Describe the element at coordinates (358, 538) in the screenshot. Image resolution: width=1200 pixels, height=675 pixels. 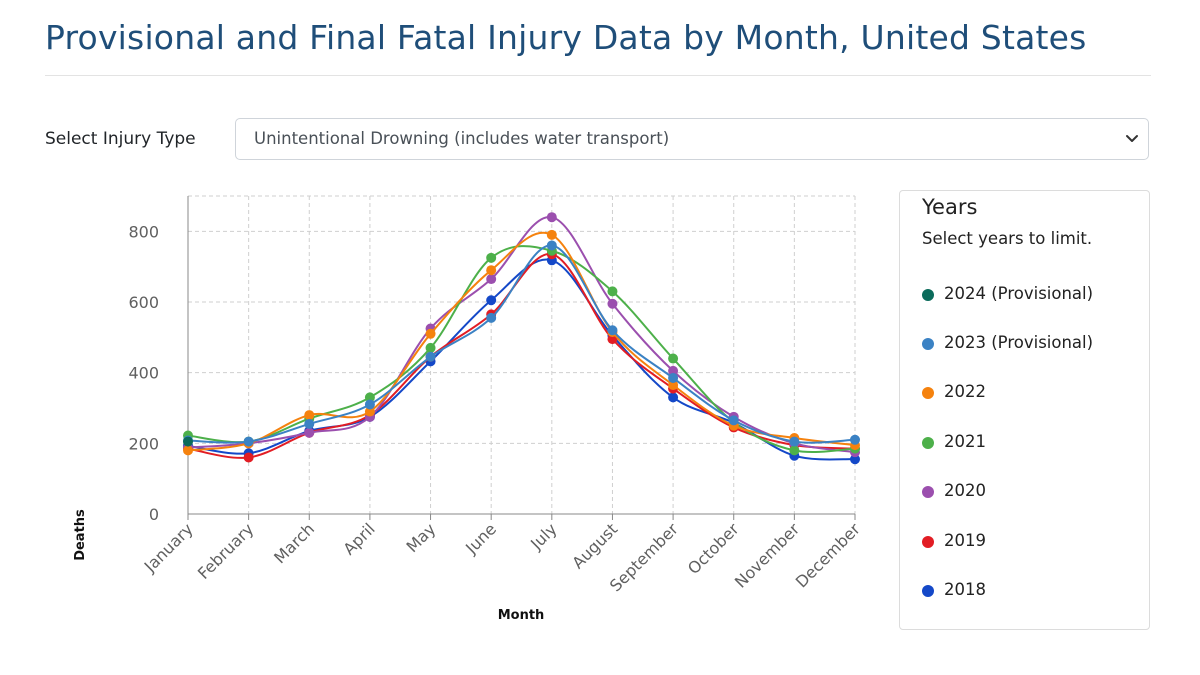
I see `x-tick-label-april: April` at that location.